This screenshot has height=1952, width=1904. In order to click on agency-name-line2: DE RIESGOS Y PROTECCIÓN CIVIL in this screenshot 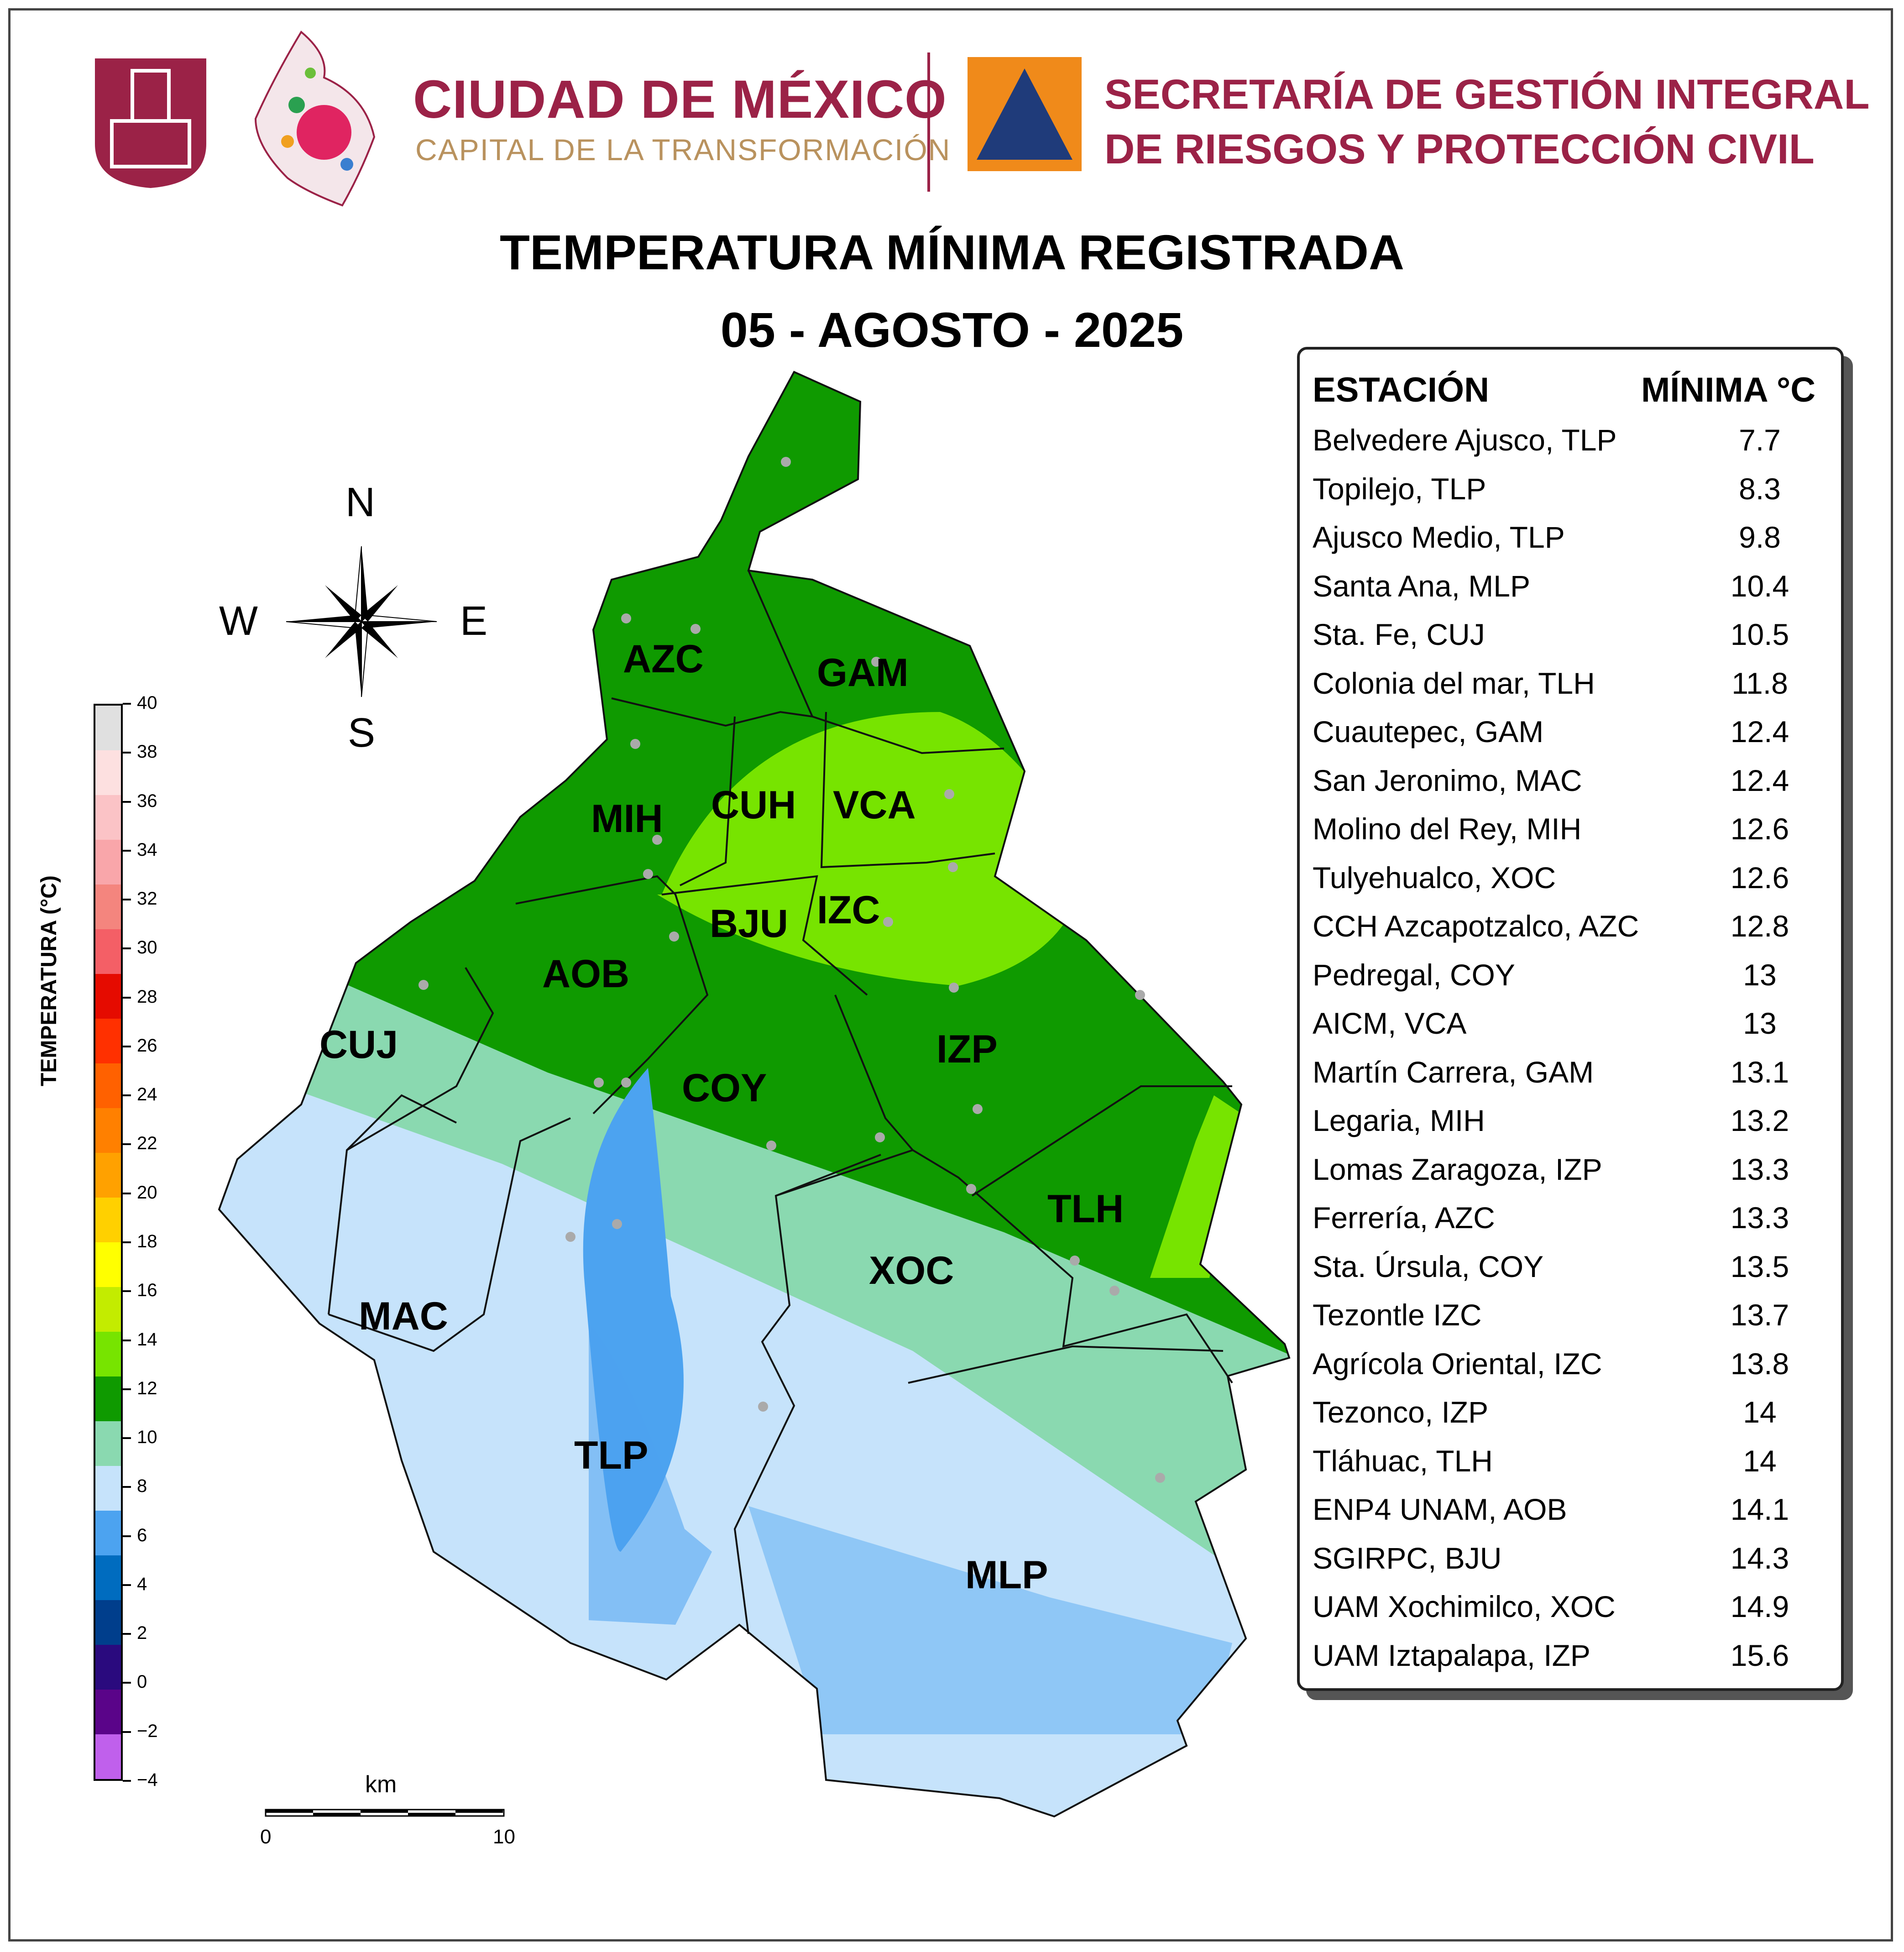, I will do `click(1460, 149)`.